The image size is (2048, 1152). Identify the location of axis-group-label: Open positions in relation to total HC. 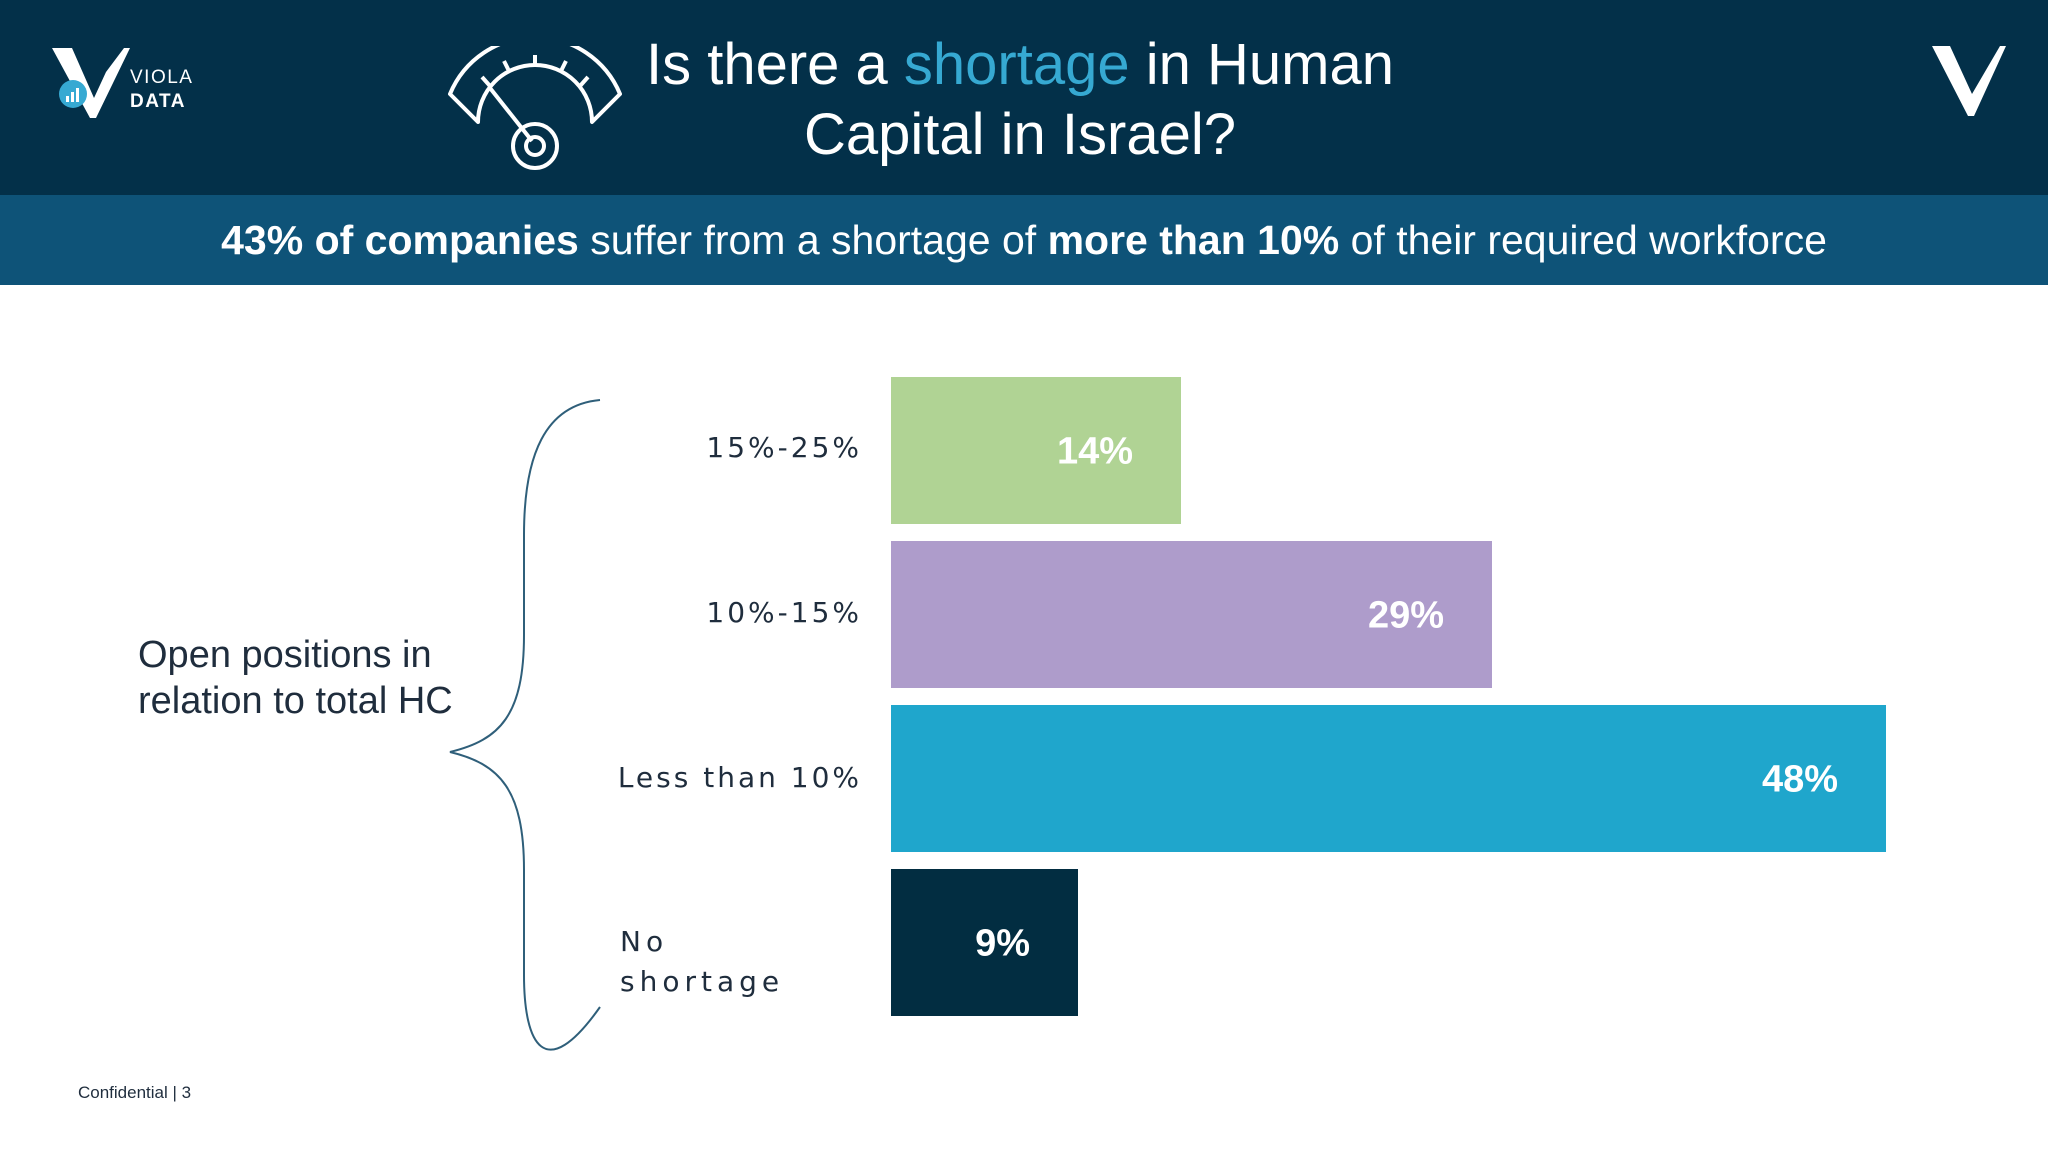
(295, 678).